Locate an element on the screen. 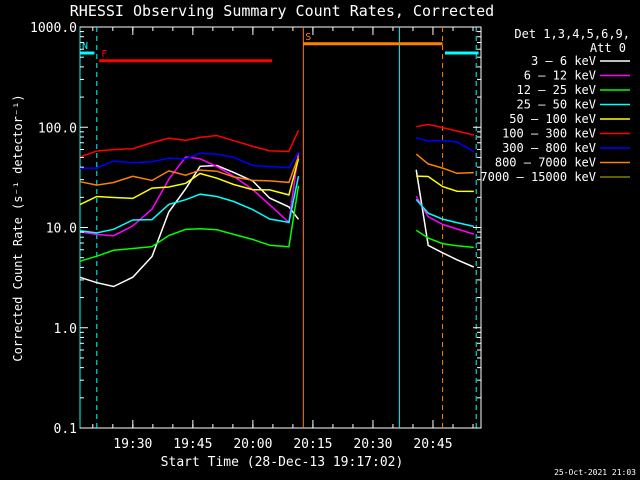 This screenshot has width=640, height=480. x-tick-label: 20:15 is located at coordinates (312, 444).